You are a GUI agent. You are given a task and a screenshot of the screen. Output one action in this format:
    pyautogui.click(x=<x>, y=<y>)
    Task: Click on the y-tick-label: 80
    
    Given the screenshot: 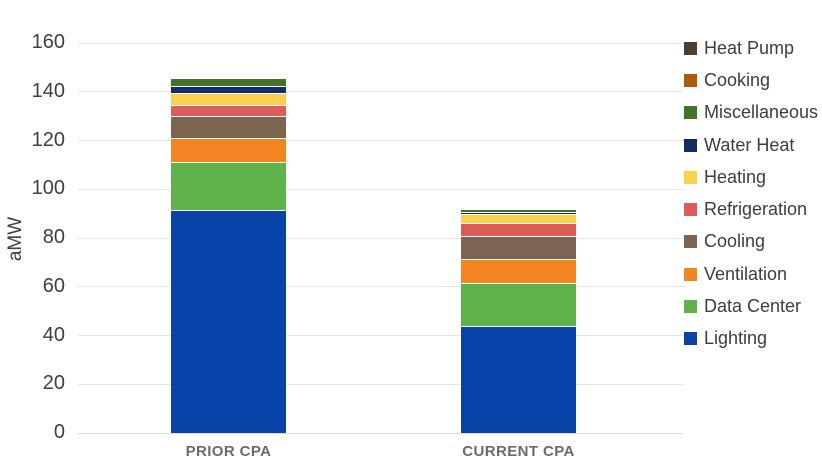 What is the action you would take?
    pyautogui.click(x=53, y=237)
    